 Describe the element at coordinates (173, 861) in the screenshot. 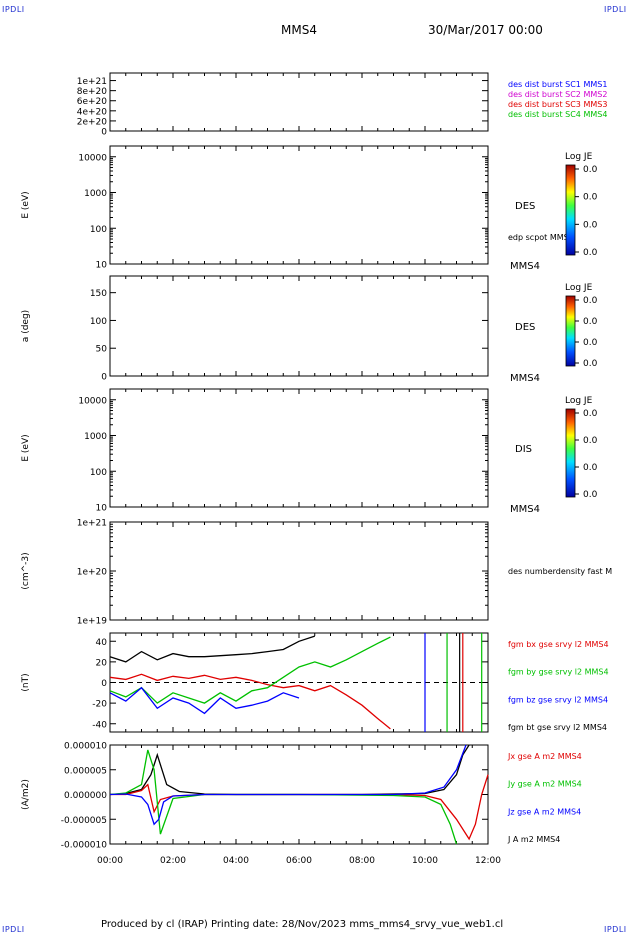

I see `x-tick-label: 02:00` at that location.